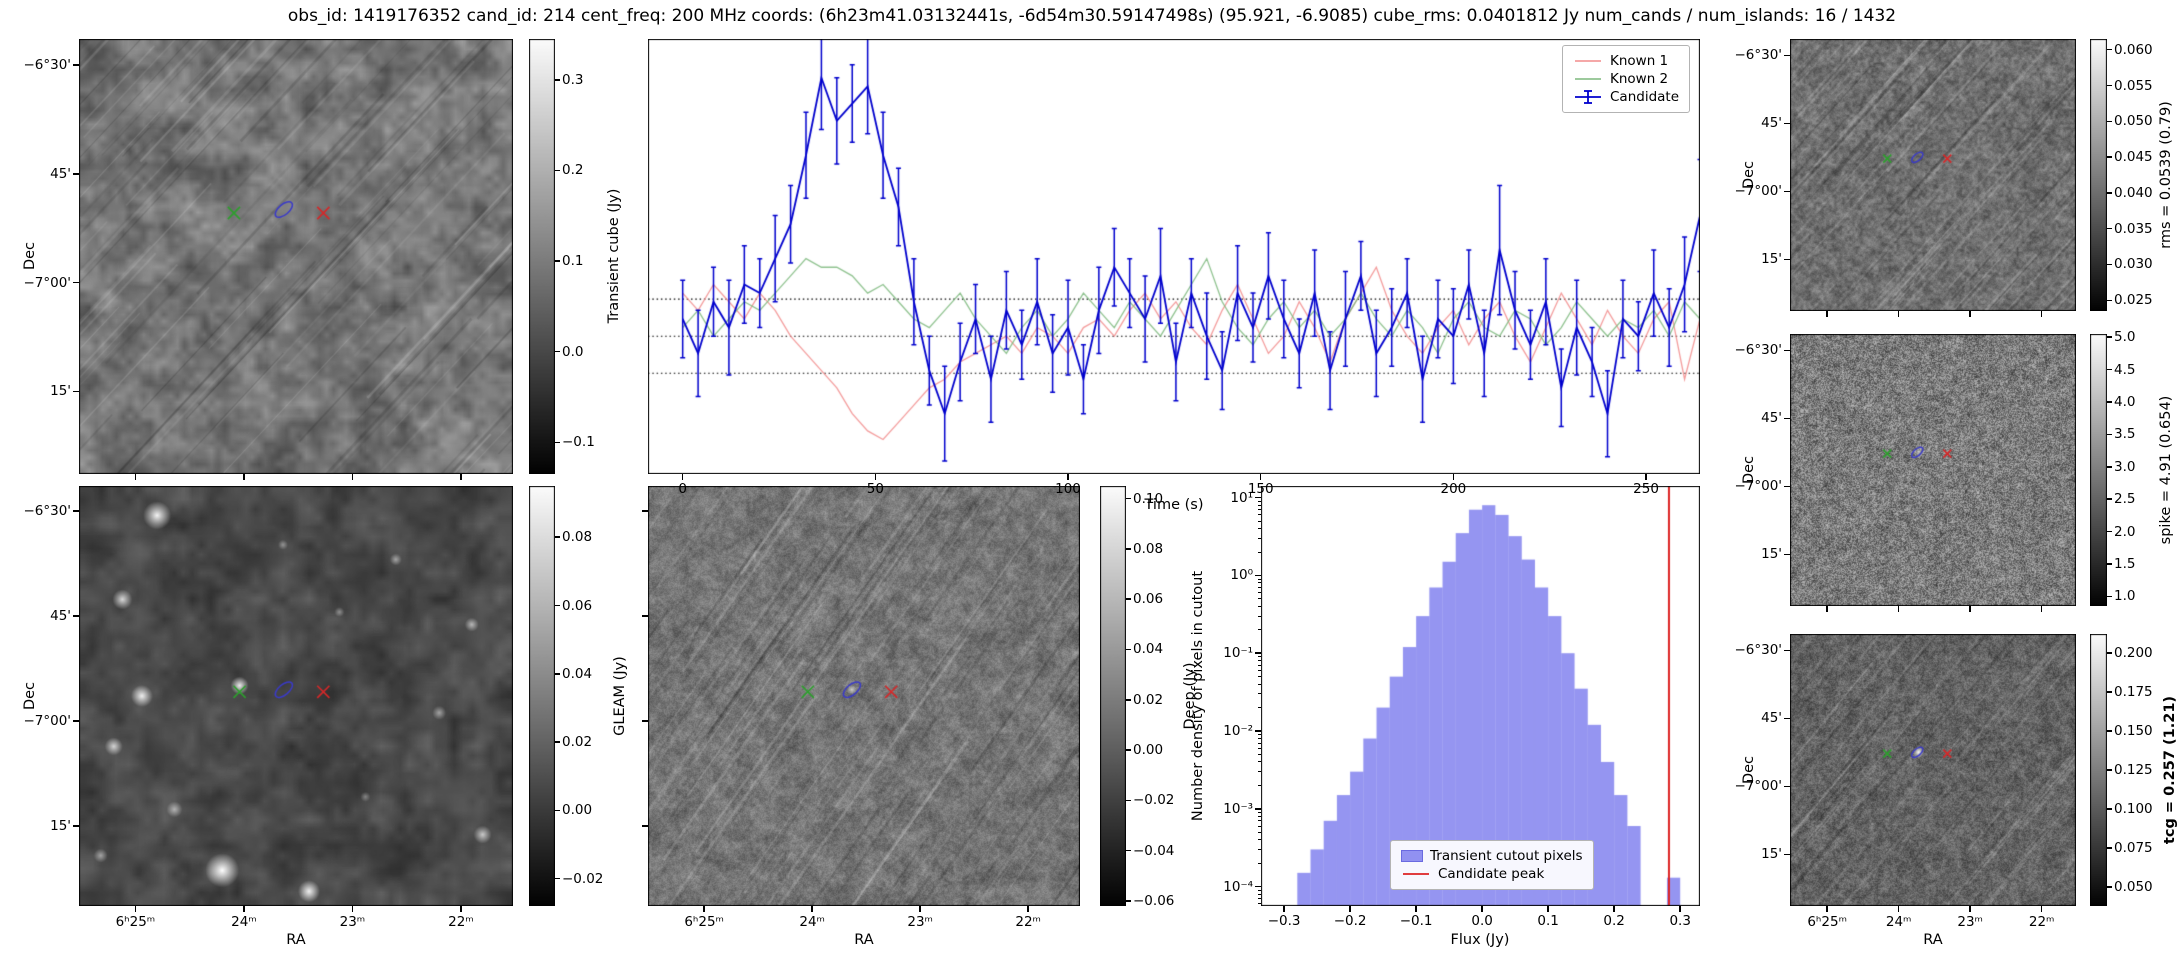  Describe the element at coordinates (1506, 856) in the screenshot. I see `legend-label-cutout-pixels: Transient cutout pixels` at that location.